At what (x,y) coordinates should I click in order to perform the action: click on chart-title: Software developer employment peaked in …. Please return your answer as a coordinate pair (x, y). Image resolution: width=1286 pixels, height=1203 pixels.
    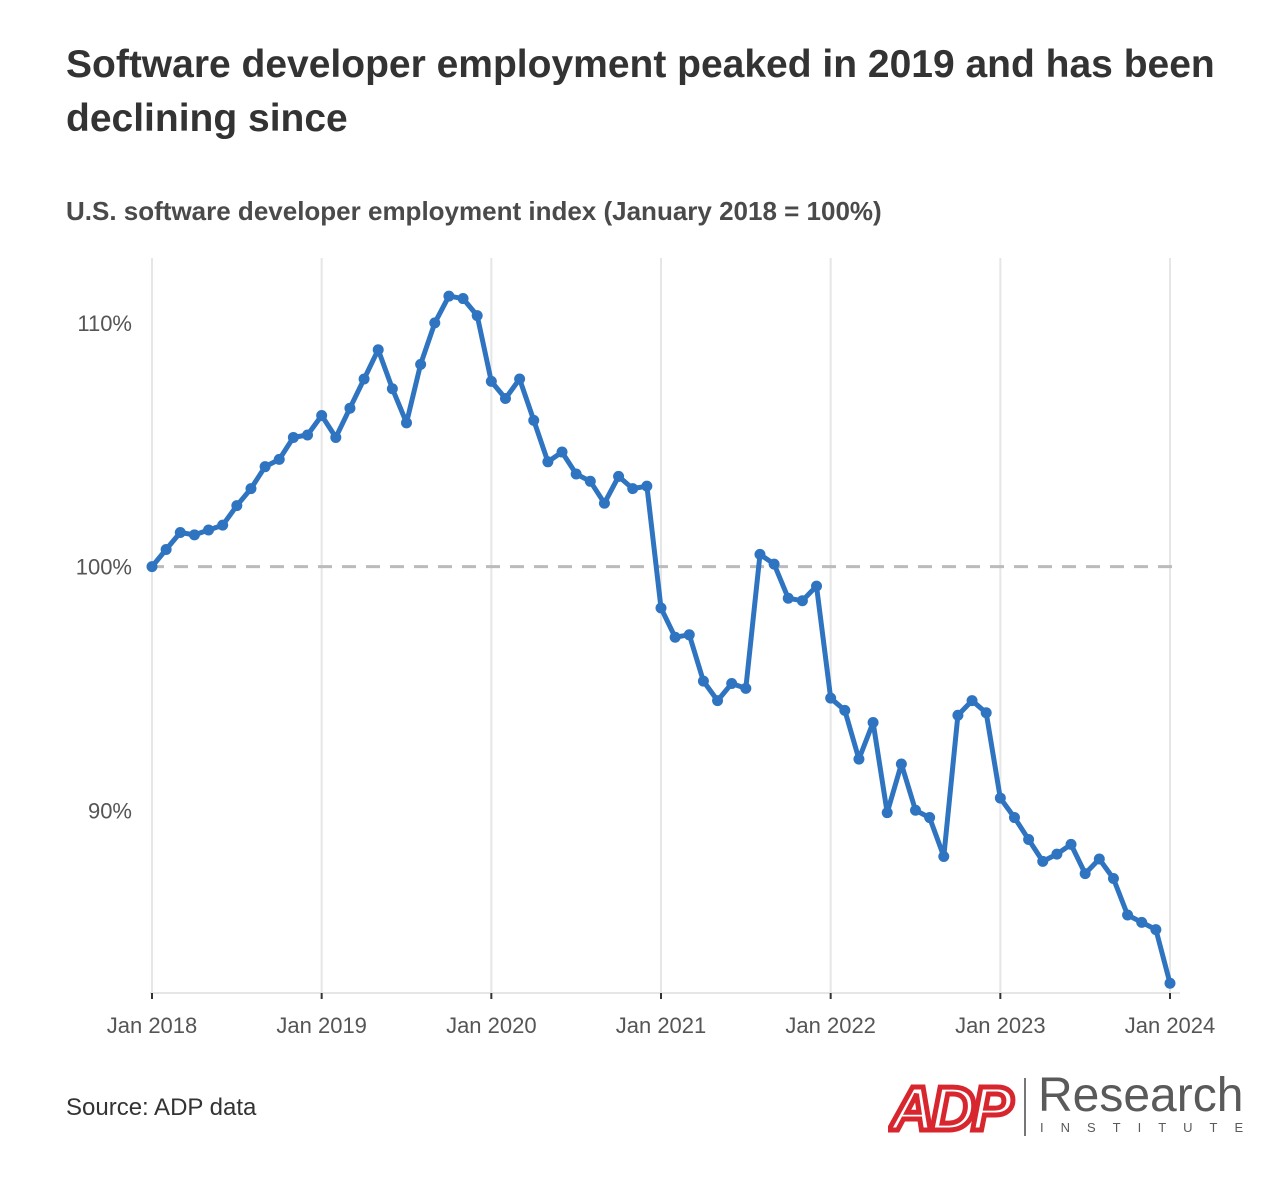
    Looking at the image, I should click on (640, 91).